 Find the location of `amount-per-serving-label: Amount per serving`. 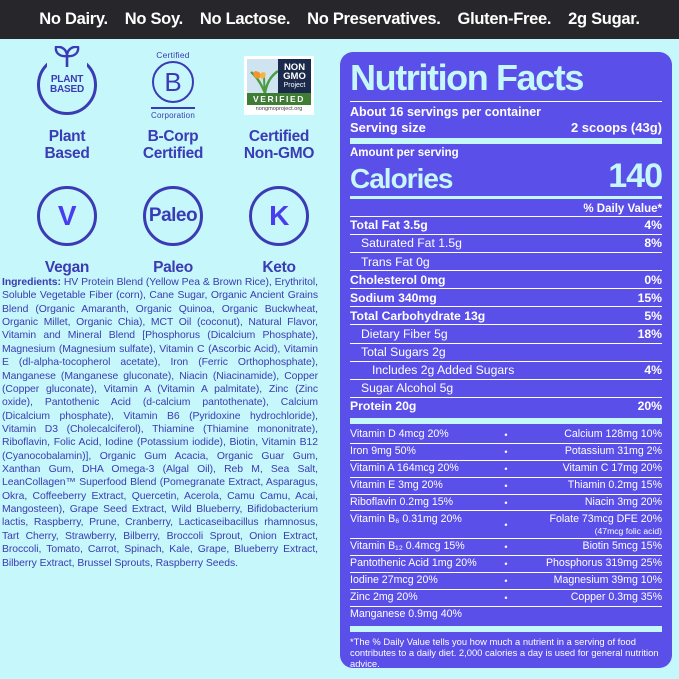

amount-per-serving-label: Amount per serving is located at coordinates (404, 152).